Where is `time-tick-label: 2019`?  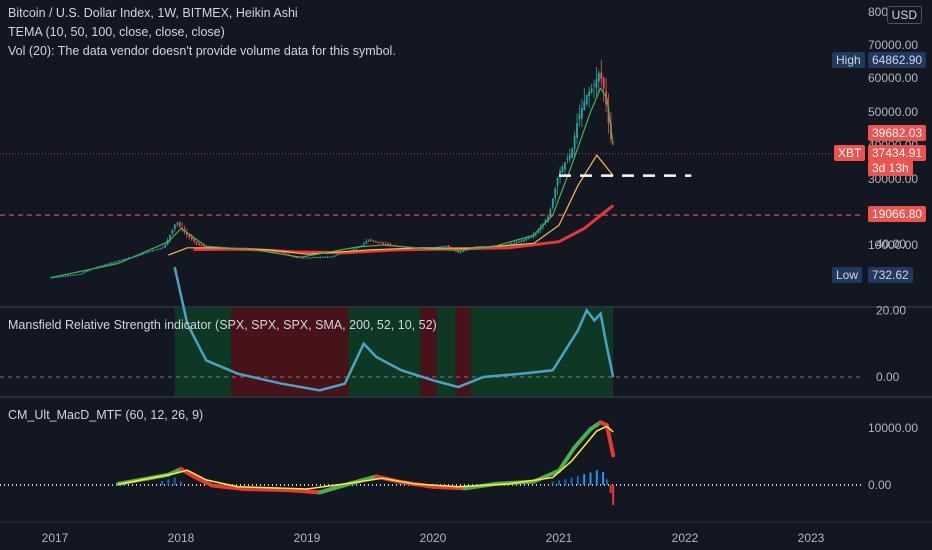 time-tick-label: 2019 is located at coordinates (307, 538).